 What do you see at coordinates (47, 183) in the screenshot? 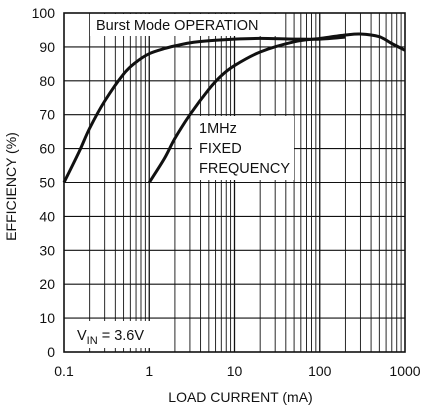
I see `y-tick-label: 50` at bounding box center [47, 183].